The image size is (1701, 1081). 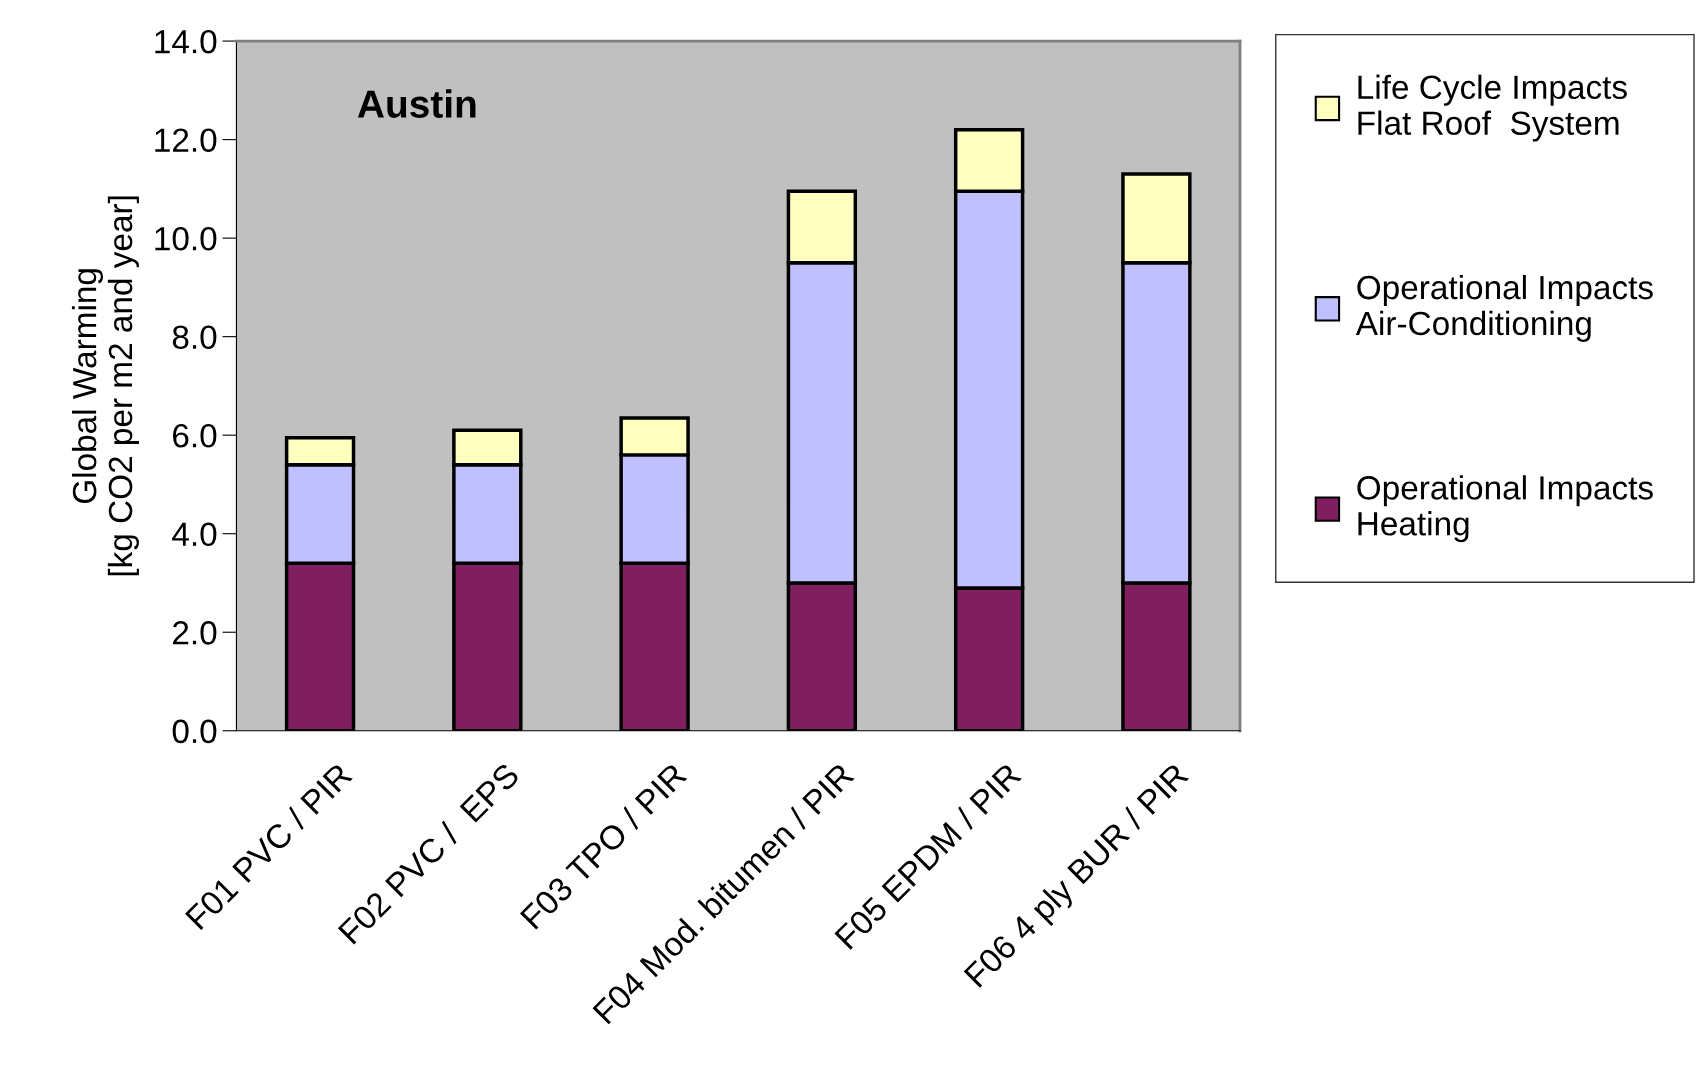 What do you see at coordinates (1504, 308) in the screenshot?
I see `legend-label: Operational Impacts Air-Conditioning` at bounding box center [1504, 308].